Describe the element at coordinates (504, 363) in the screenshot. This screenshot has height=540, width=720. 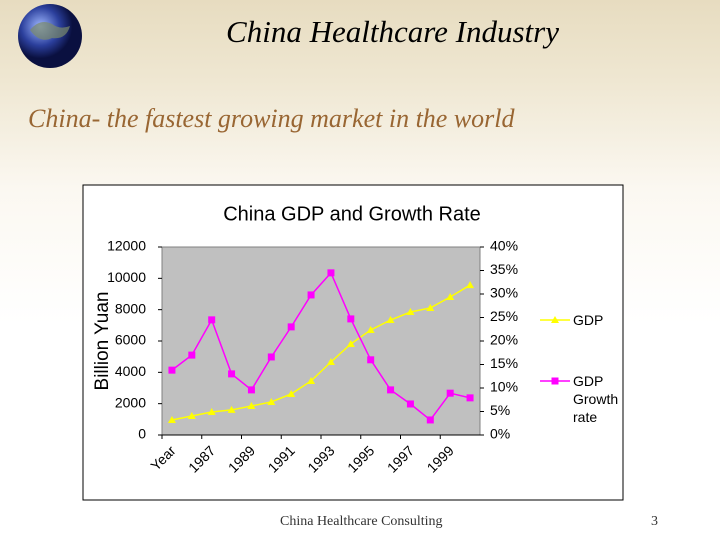
I see `y2-tick-label: 15%` at that location.